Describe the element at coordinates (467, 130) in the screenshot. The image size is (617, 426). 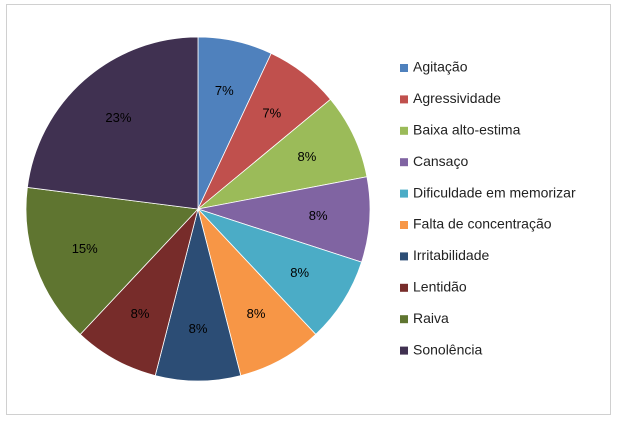
I see `legend-label: Baixa alto-estima` at that location.